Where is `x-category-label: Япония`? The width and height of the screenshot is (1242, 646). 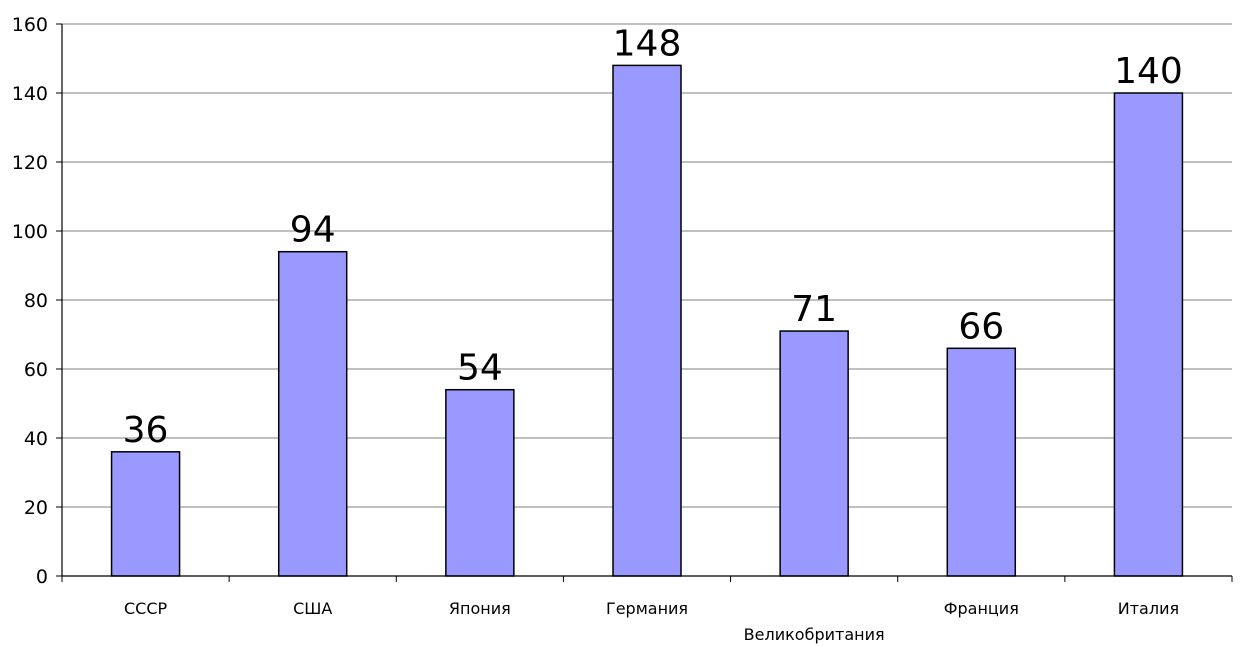
x-category-label: Япония is located at coordinates (480, 608).